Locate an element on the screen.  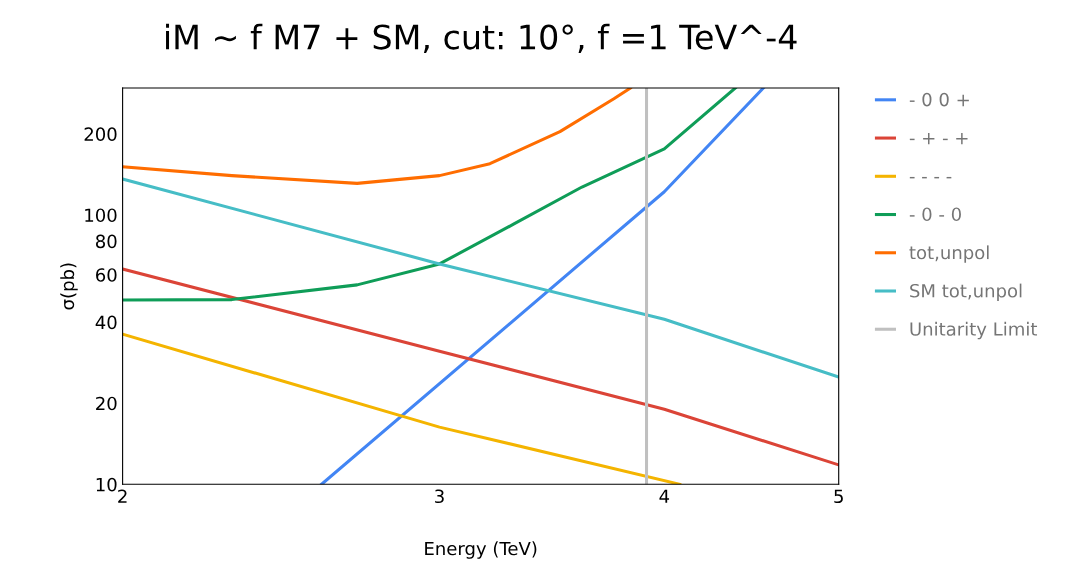
legend-label: SM tot,unpol is located at coordinates (966, 292).